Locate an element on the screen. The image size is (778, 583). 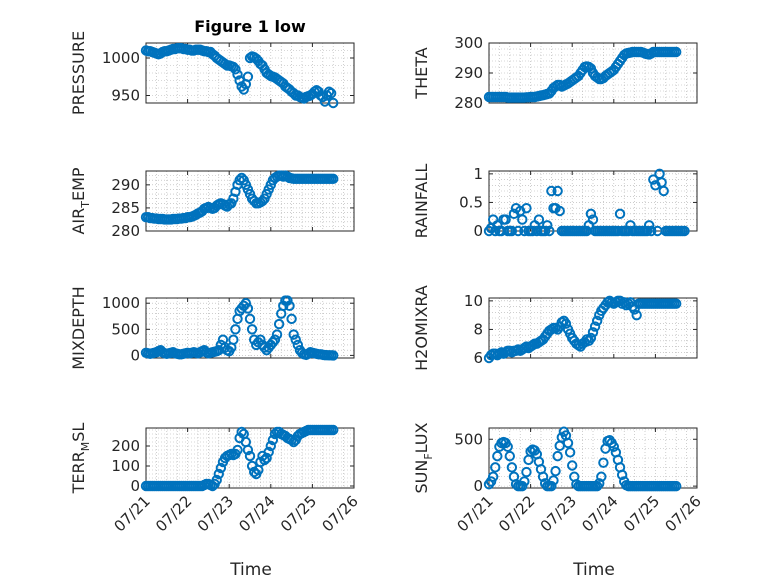
subplot-rainfall: 0 0.5 1 RAINFALL is located at coordinates (555, 202).